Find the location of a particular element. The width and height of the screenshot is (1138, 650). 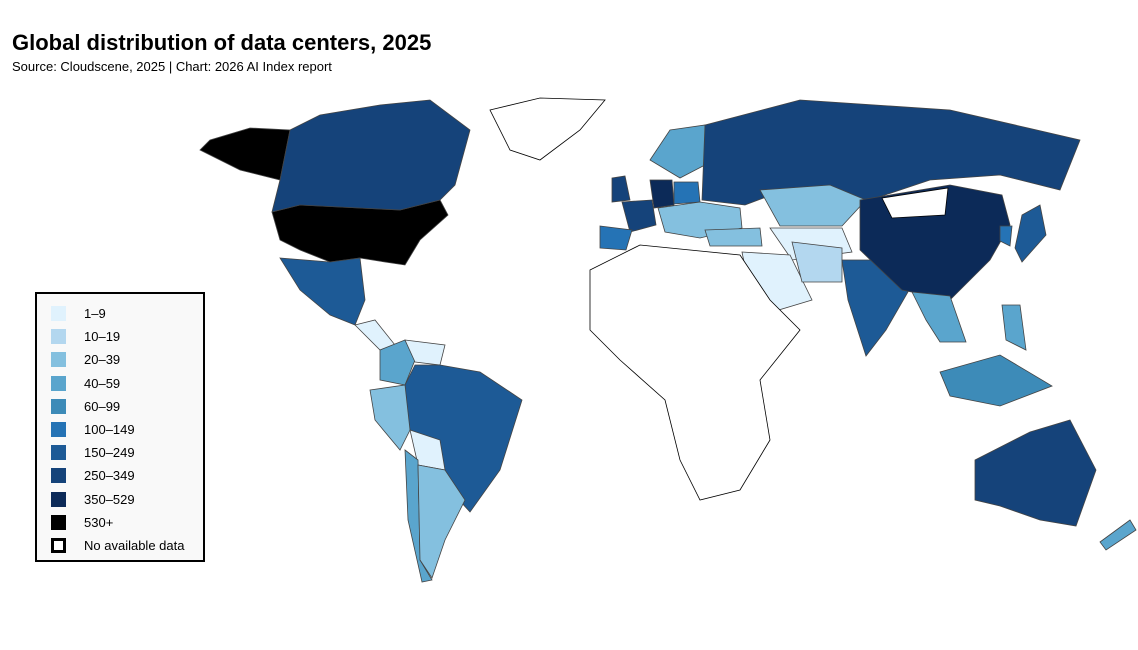

legend-item: 10–19 is located at coordinates (120, 336).